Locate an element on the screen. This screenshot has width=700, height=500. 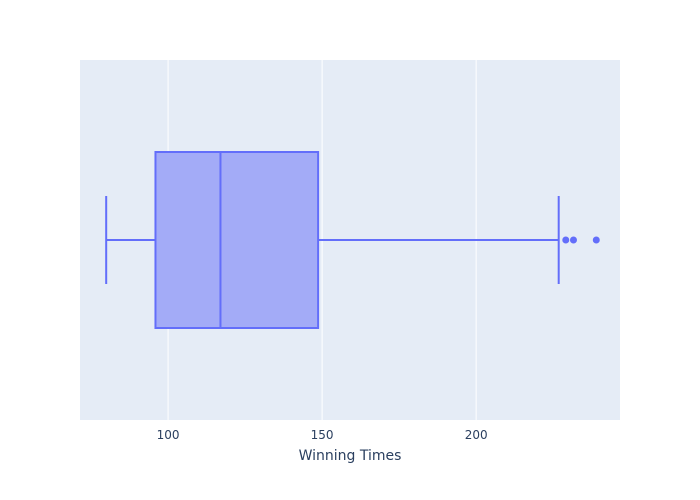
x-axis-title: Winning Times is located at coordinates (350, 456).